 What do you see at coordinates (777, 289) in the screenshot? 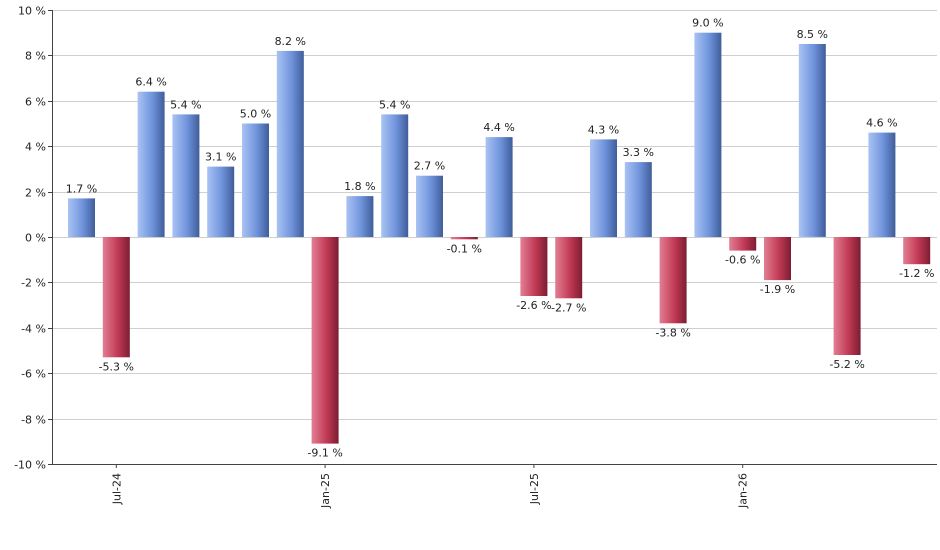
I see `bar-value-label: -1.9 %` at bounding box center [777, 289].